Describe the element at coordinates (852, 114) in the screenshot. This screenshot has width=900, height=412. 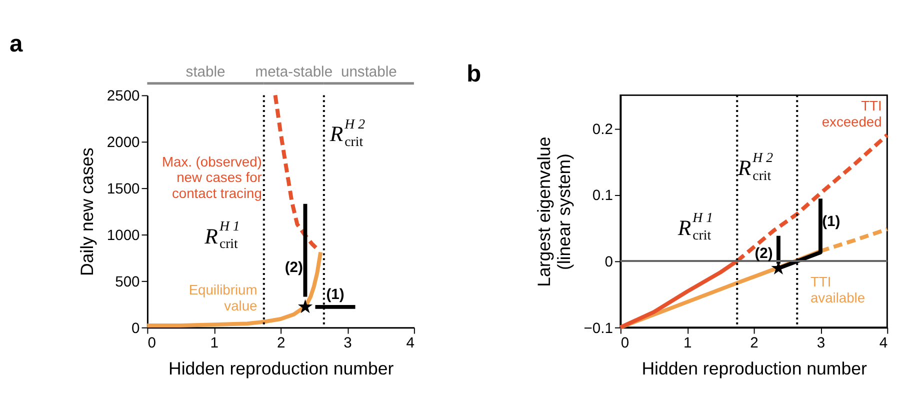
I see `series-label: TTI exceeded` at that location.